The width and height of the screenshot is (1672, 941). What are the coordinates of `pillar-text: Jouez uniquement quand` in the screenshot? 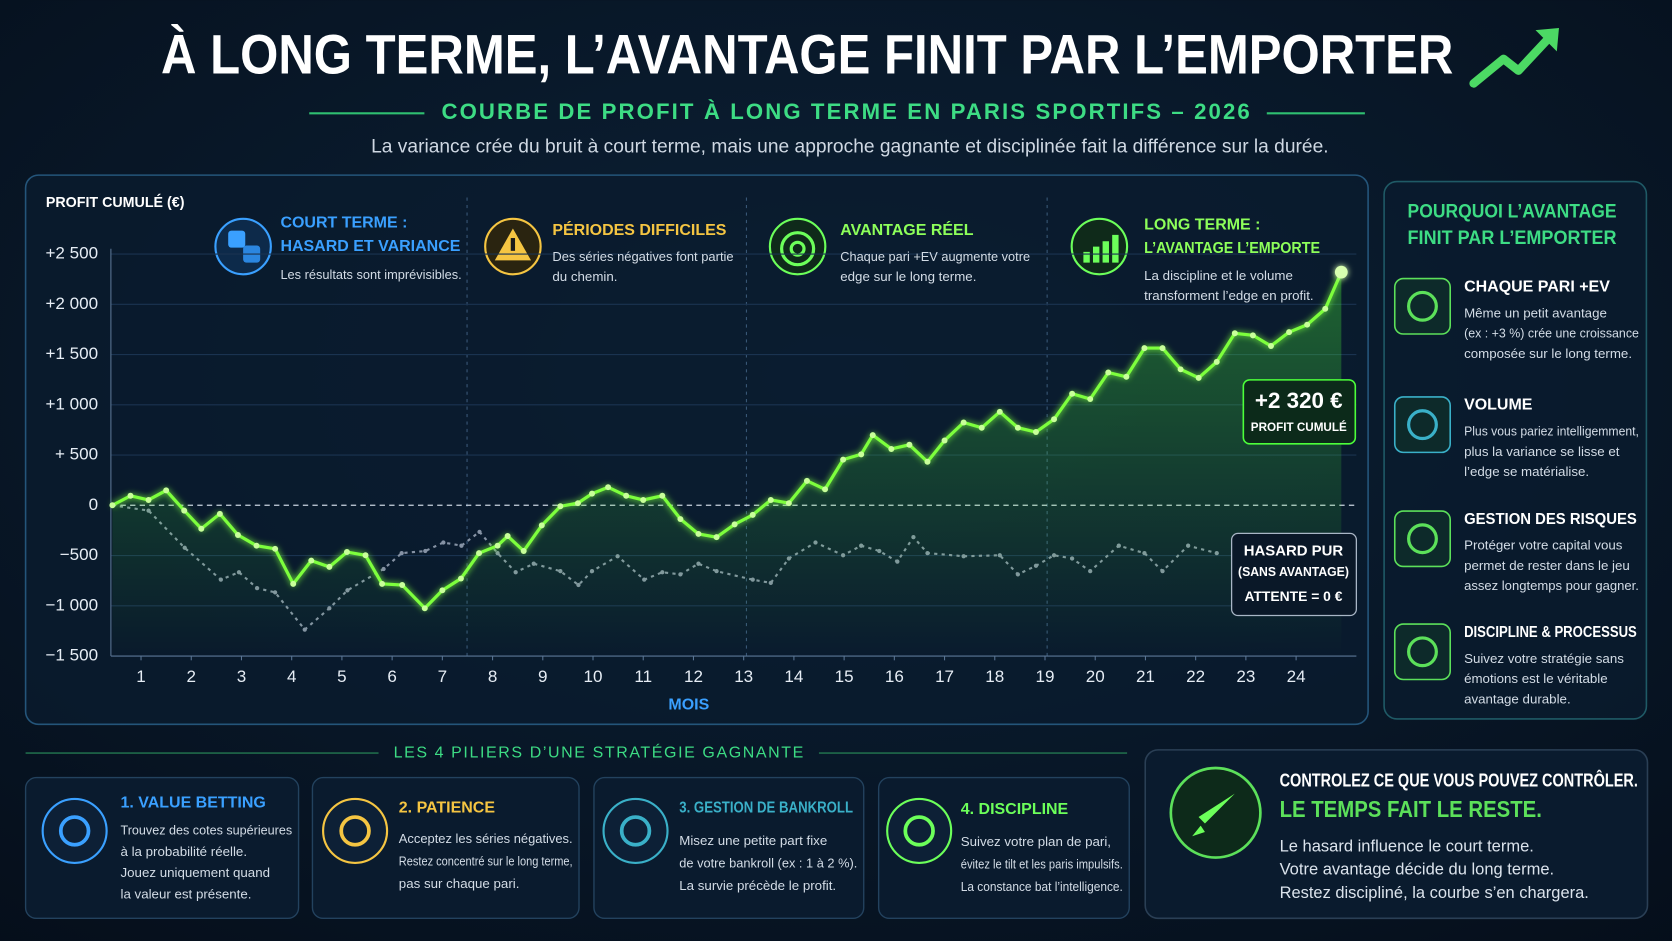 It's located at (195, 872).